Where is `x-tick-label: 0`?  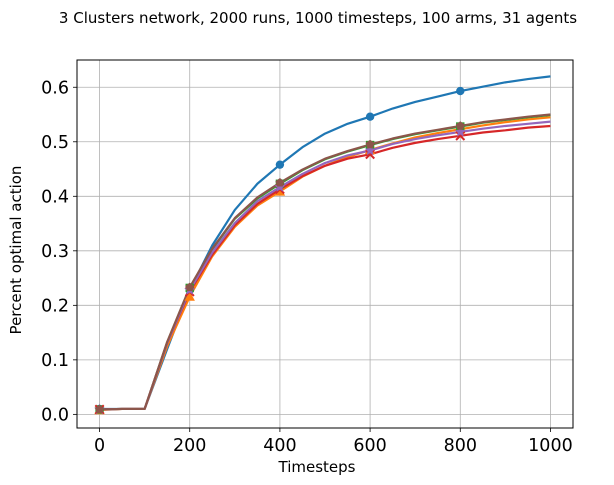
x-tick-label: 0 is located at coordinates (99, 446).